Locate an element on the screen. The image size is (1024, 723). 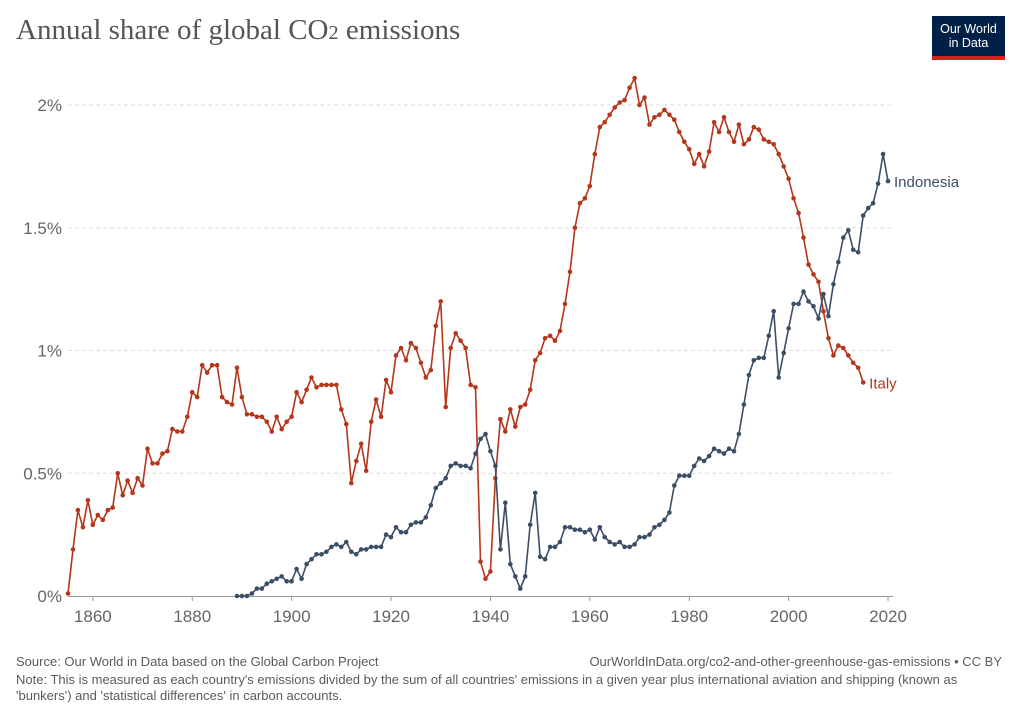
logo-line-1: Our World is located at coordinates (968, 29).